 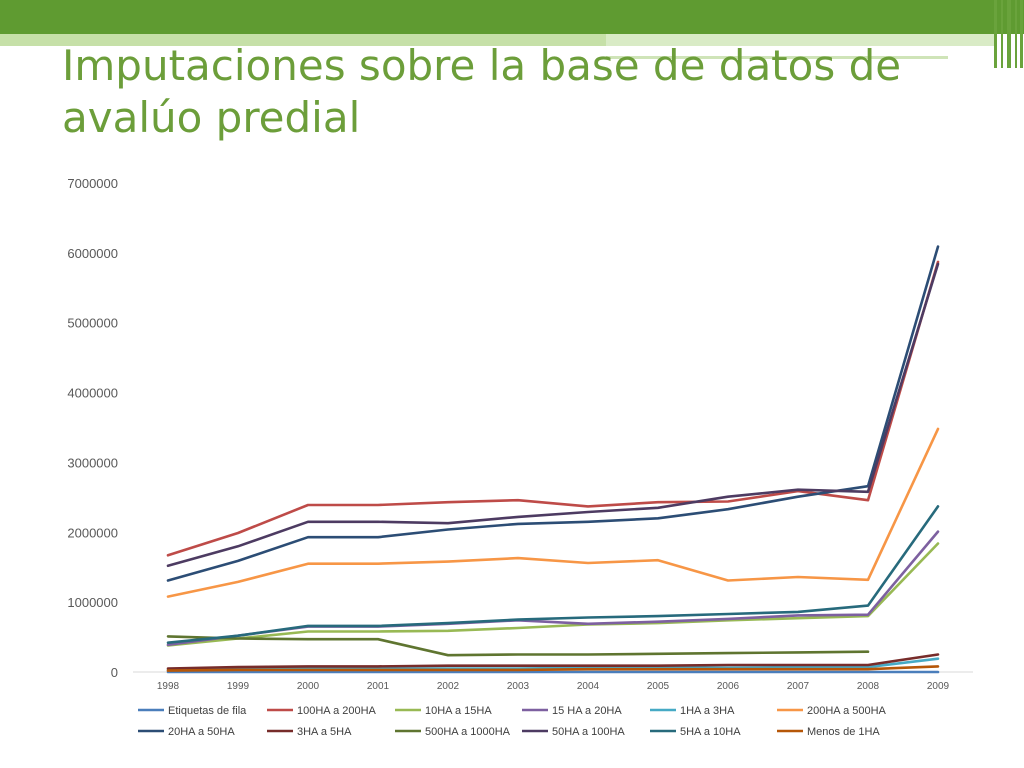 I want to click on y-tick-label: 5000000, so click(x=92, y=323).